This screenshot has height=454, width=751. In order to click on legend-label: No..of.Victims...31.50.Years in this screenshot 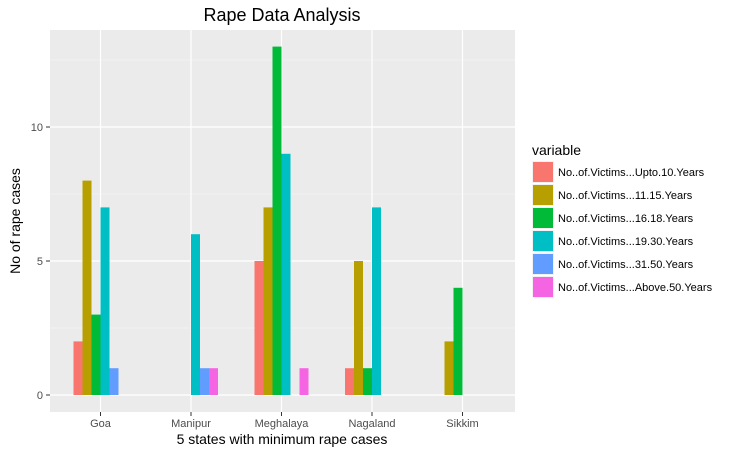, I will do `click(626, 265)`.